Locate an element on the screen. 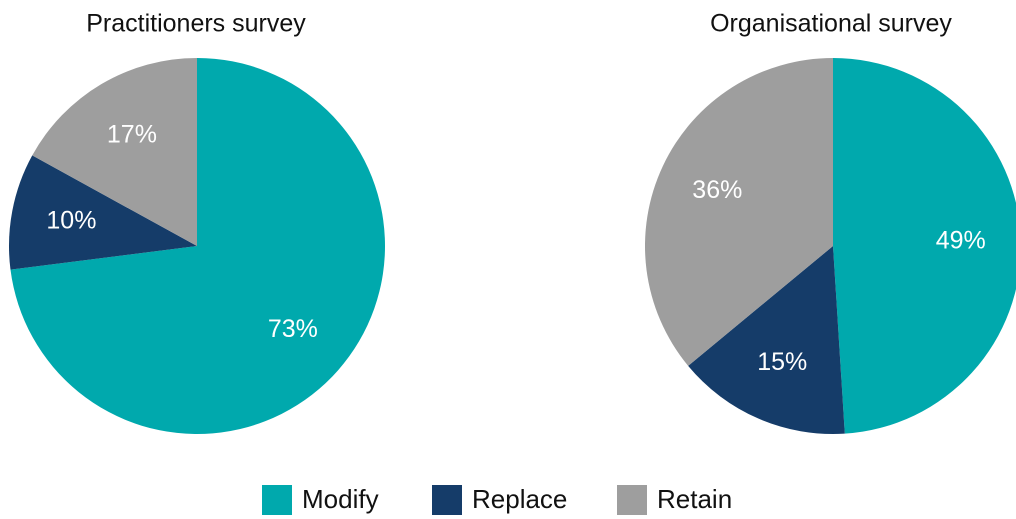 Image resolution: width=1016 pixels, height=519 pixels. data-label: 36% is located at coordinates (717, 190).